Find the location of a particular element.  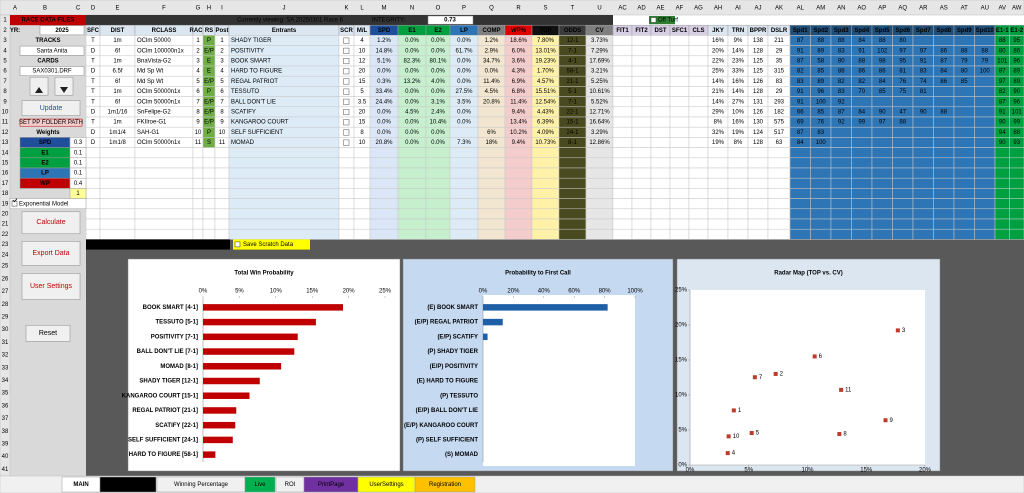

row-number: 19 is located at coordinates (5, 204).